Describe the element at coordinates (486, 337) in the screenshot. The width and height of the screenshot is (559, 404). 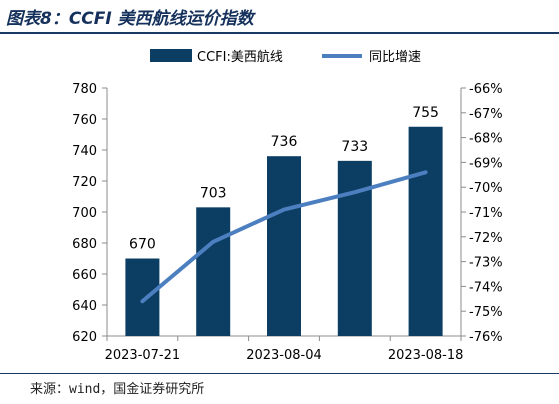
I see `y-right-tick-label: -76%` at that location.